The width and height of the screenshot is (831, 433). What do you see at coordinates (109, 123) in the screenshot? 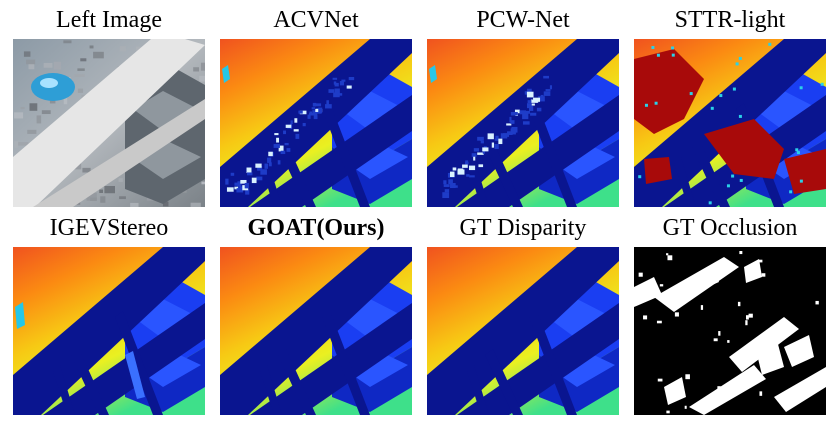
I see `rgb-map` at bounding box center [109, 123].